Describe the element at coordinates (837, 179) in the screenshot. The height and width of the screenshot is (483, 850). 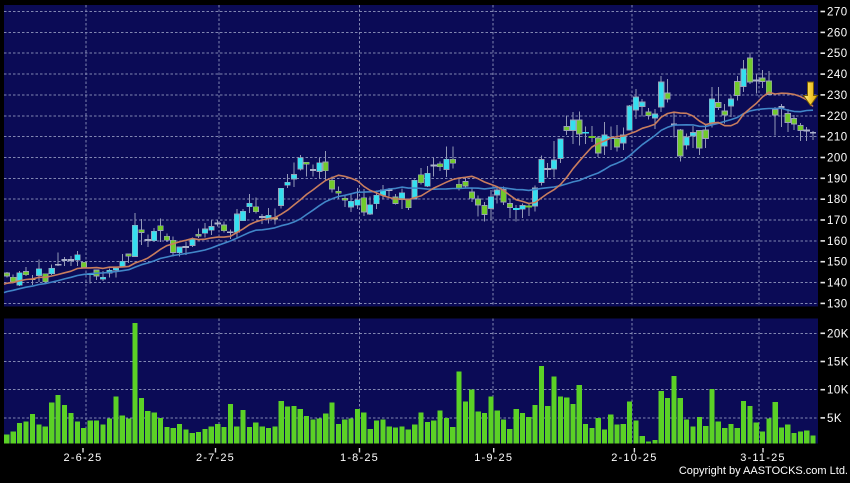
I see `svg-text: 190` at that location.